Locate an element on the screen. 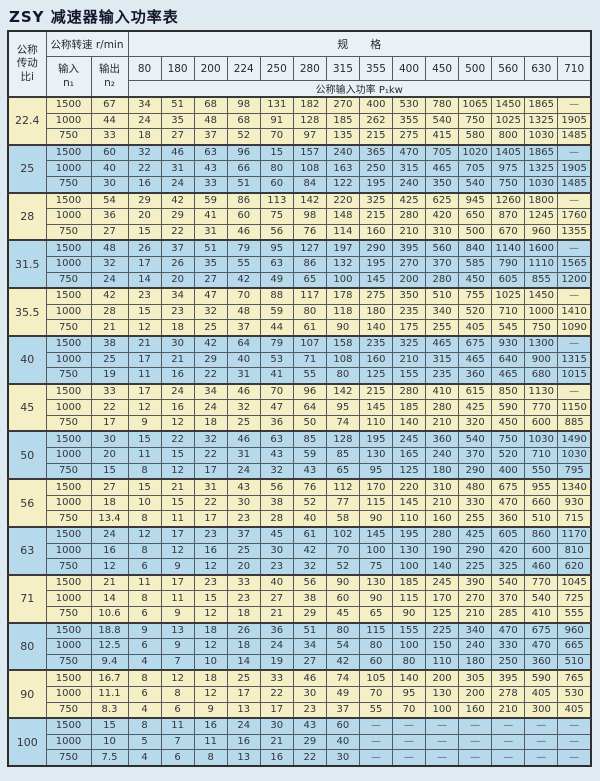 The height and width of the screenshot is (781, 600). output-speed-cell: 40 is located at coordinates (109, 168).